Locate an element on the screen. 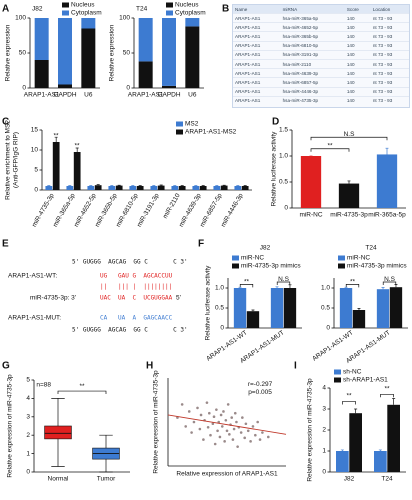  y-axis-label: Relative luciferase activity is located at coordinates (208, 303).